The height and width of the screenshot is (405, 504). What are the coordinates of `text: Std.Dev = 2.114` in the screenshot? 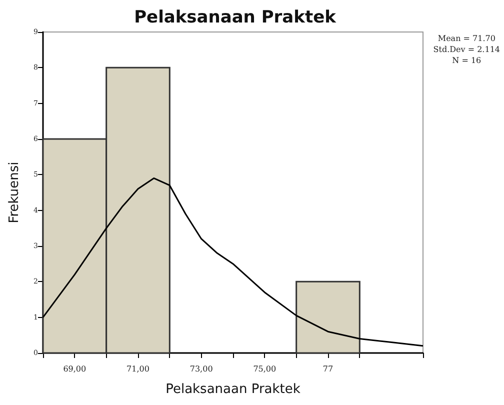 It's located at (466, 49).